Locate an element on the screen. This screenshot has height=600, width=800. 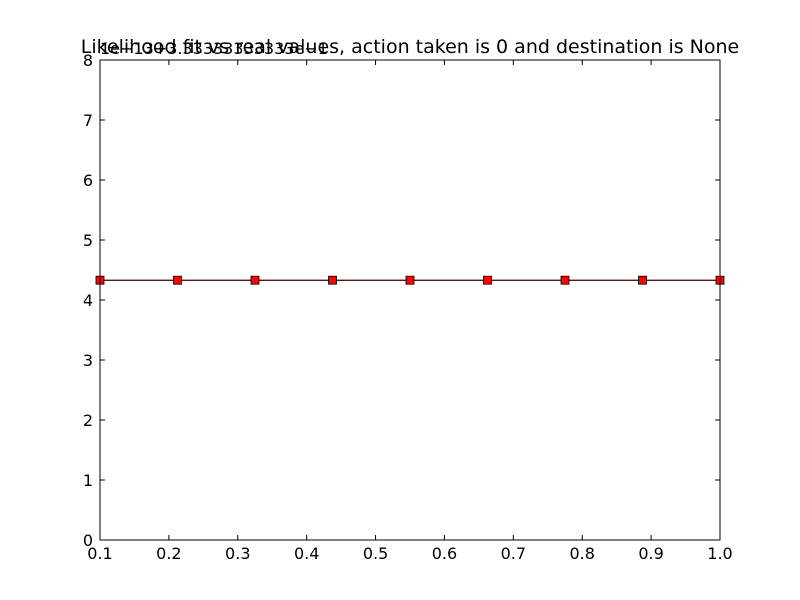
x-tick-label: 0.1 is located at coordinates (99, 553).